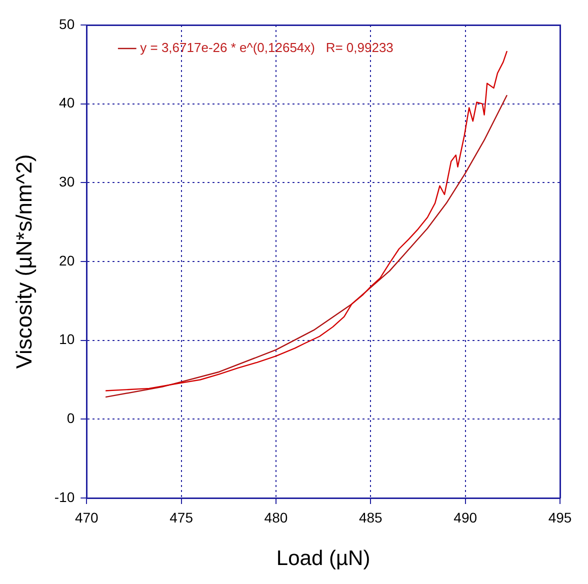  Describe the element at coordinates (70, 418) in the screenshot. I see `y-tick-label: 0` at that location.